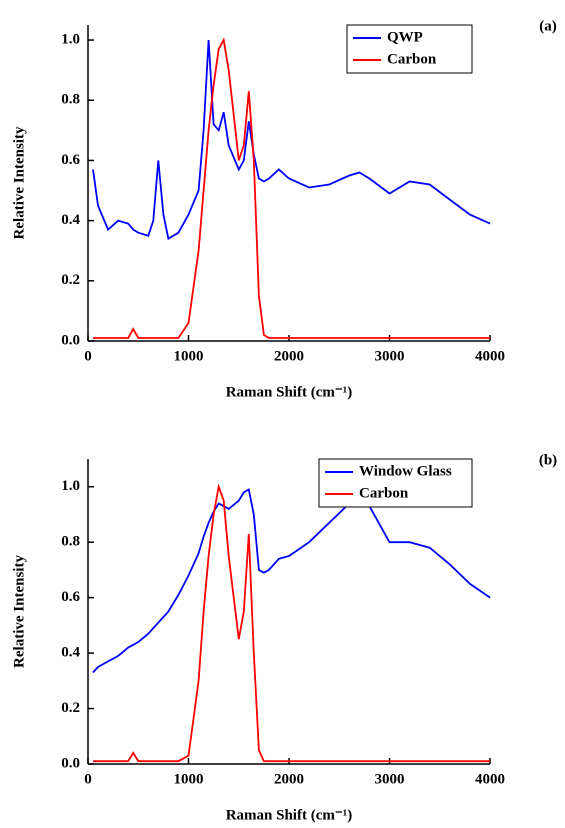 Image resolution: width=565 pixels, height=828 pixels. I want to click on legend-label: QWP, so click(405, 37).